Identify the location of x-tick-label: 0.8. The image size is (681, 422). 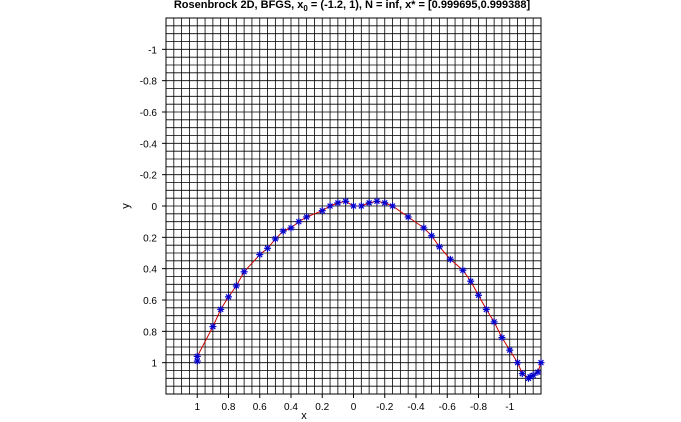
(229, 407).